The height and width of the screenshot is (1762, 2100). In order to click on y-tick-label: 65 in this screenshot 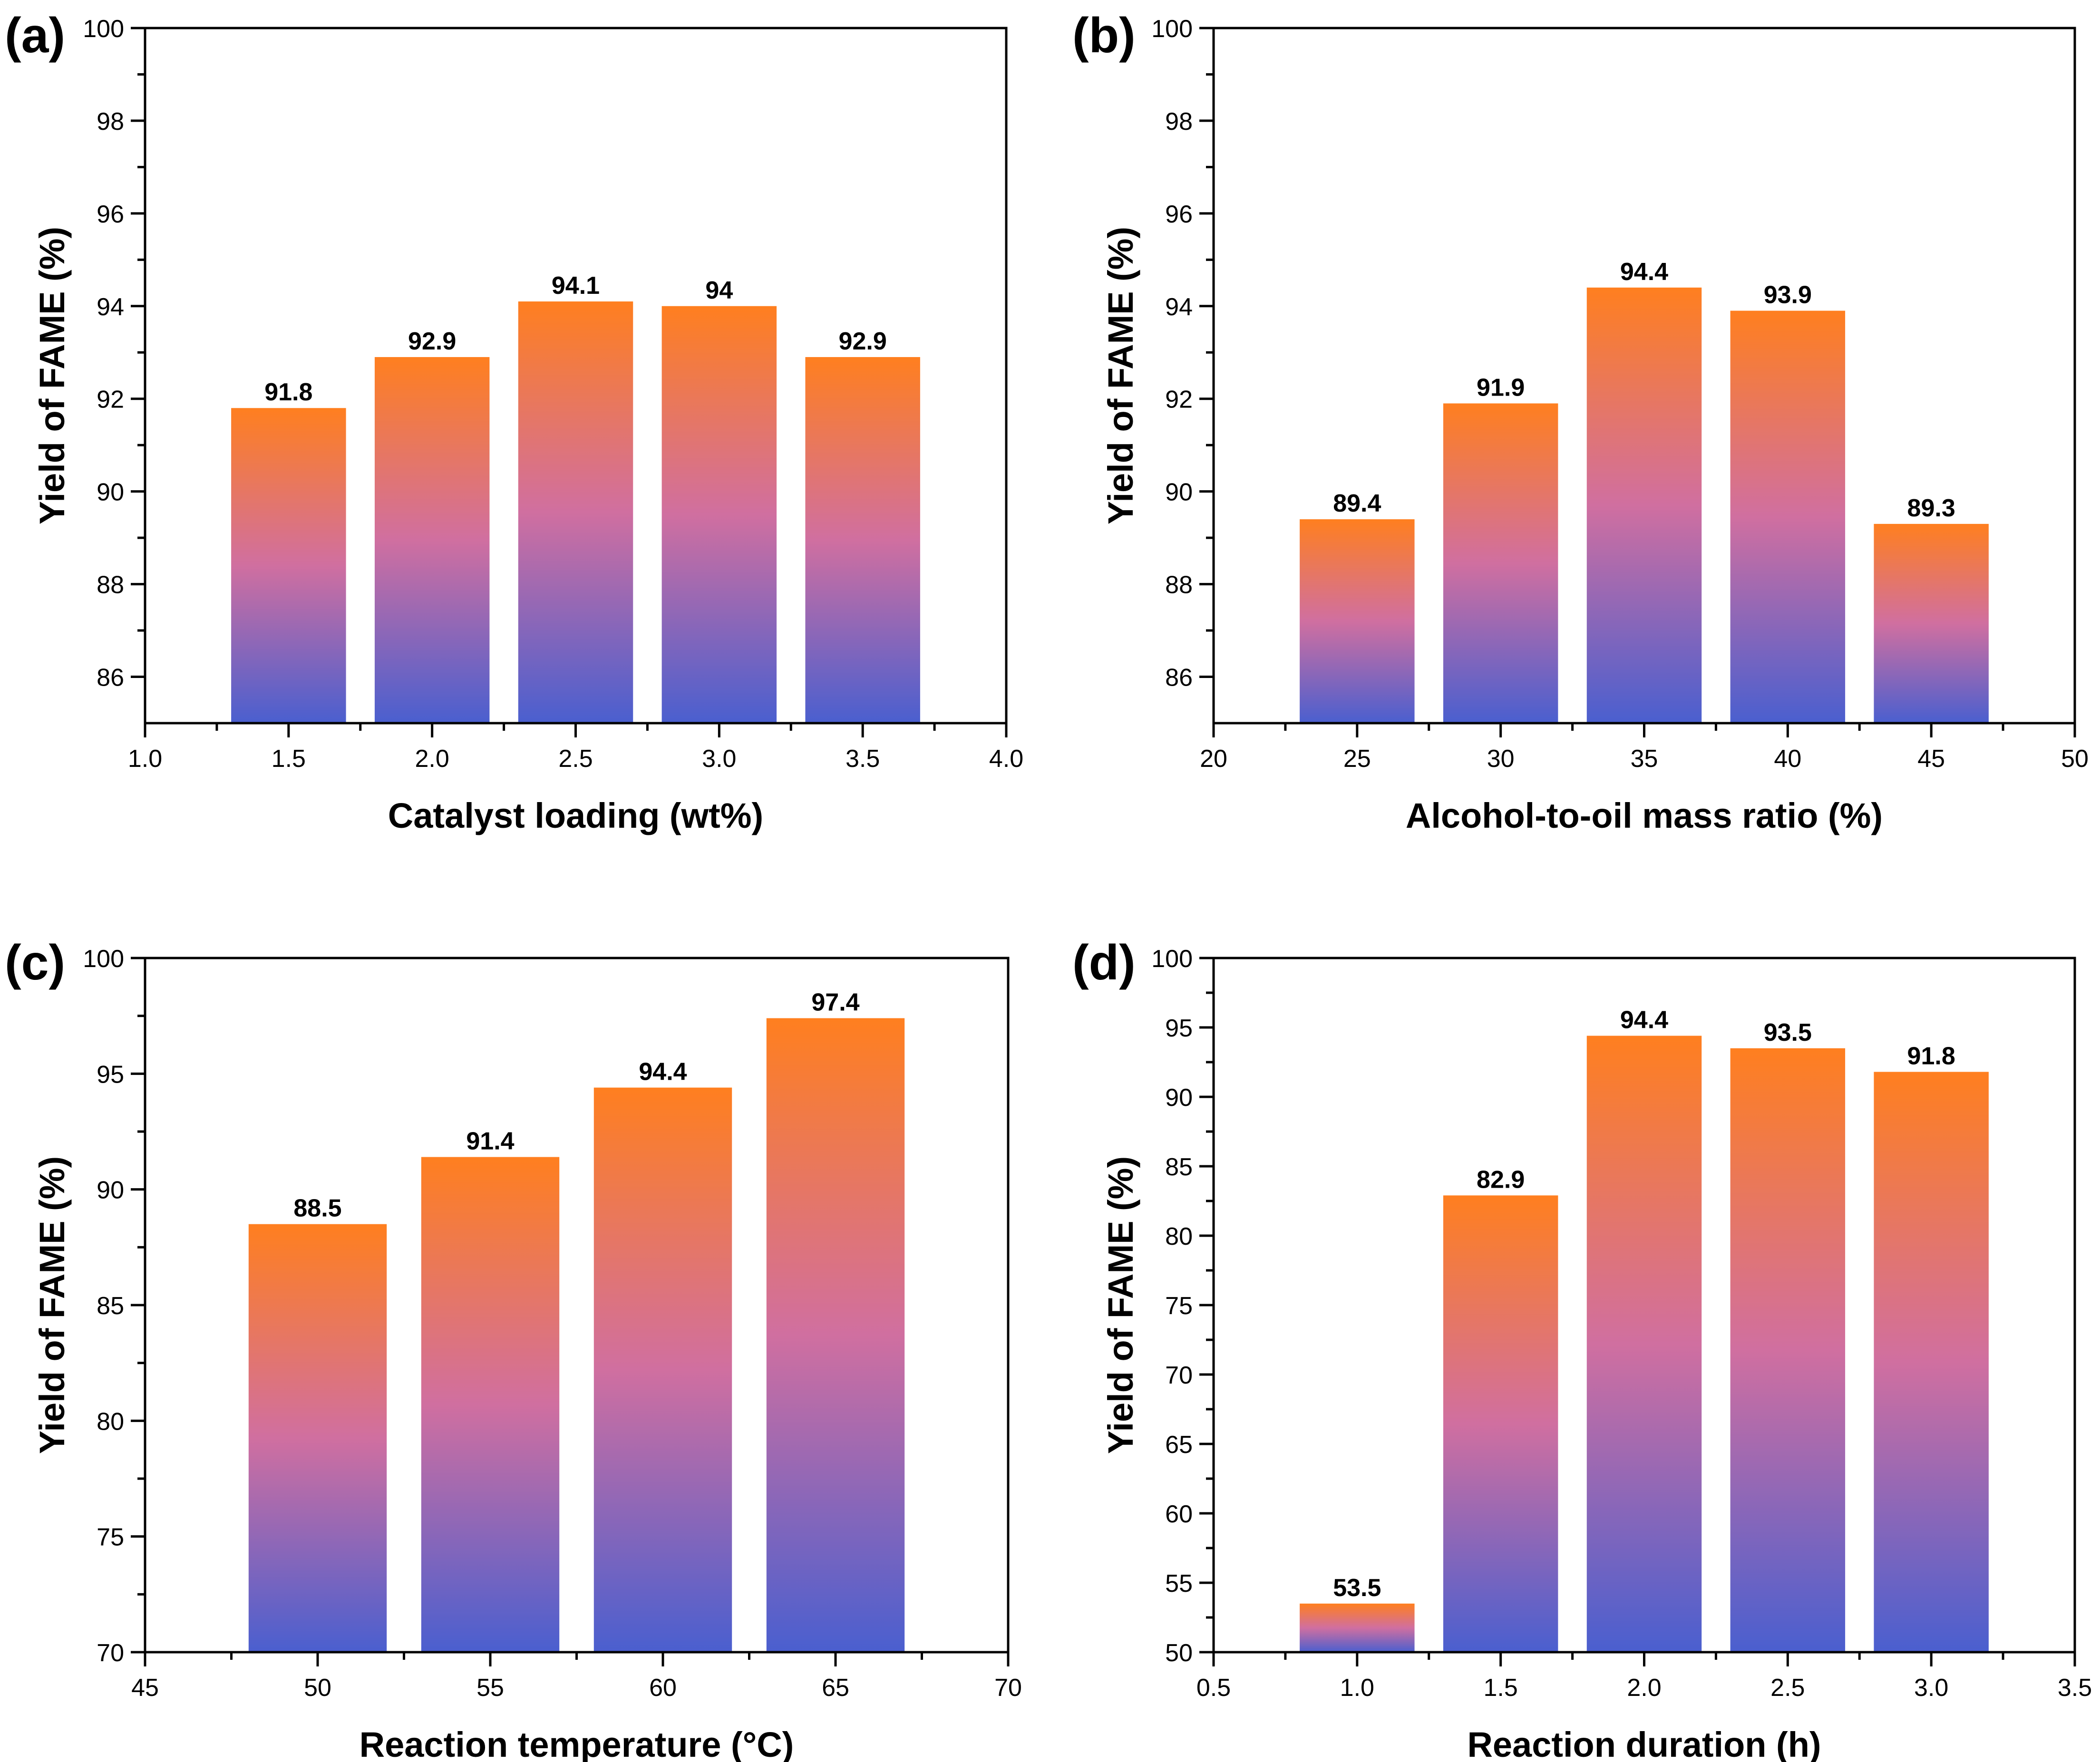, I will do `click(1179, 1445)`.